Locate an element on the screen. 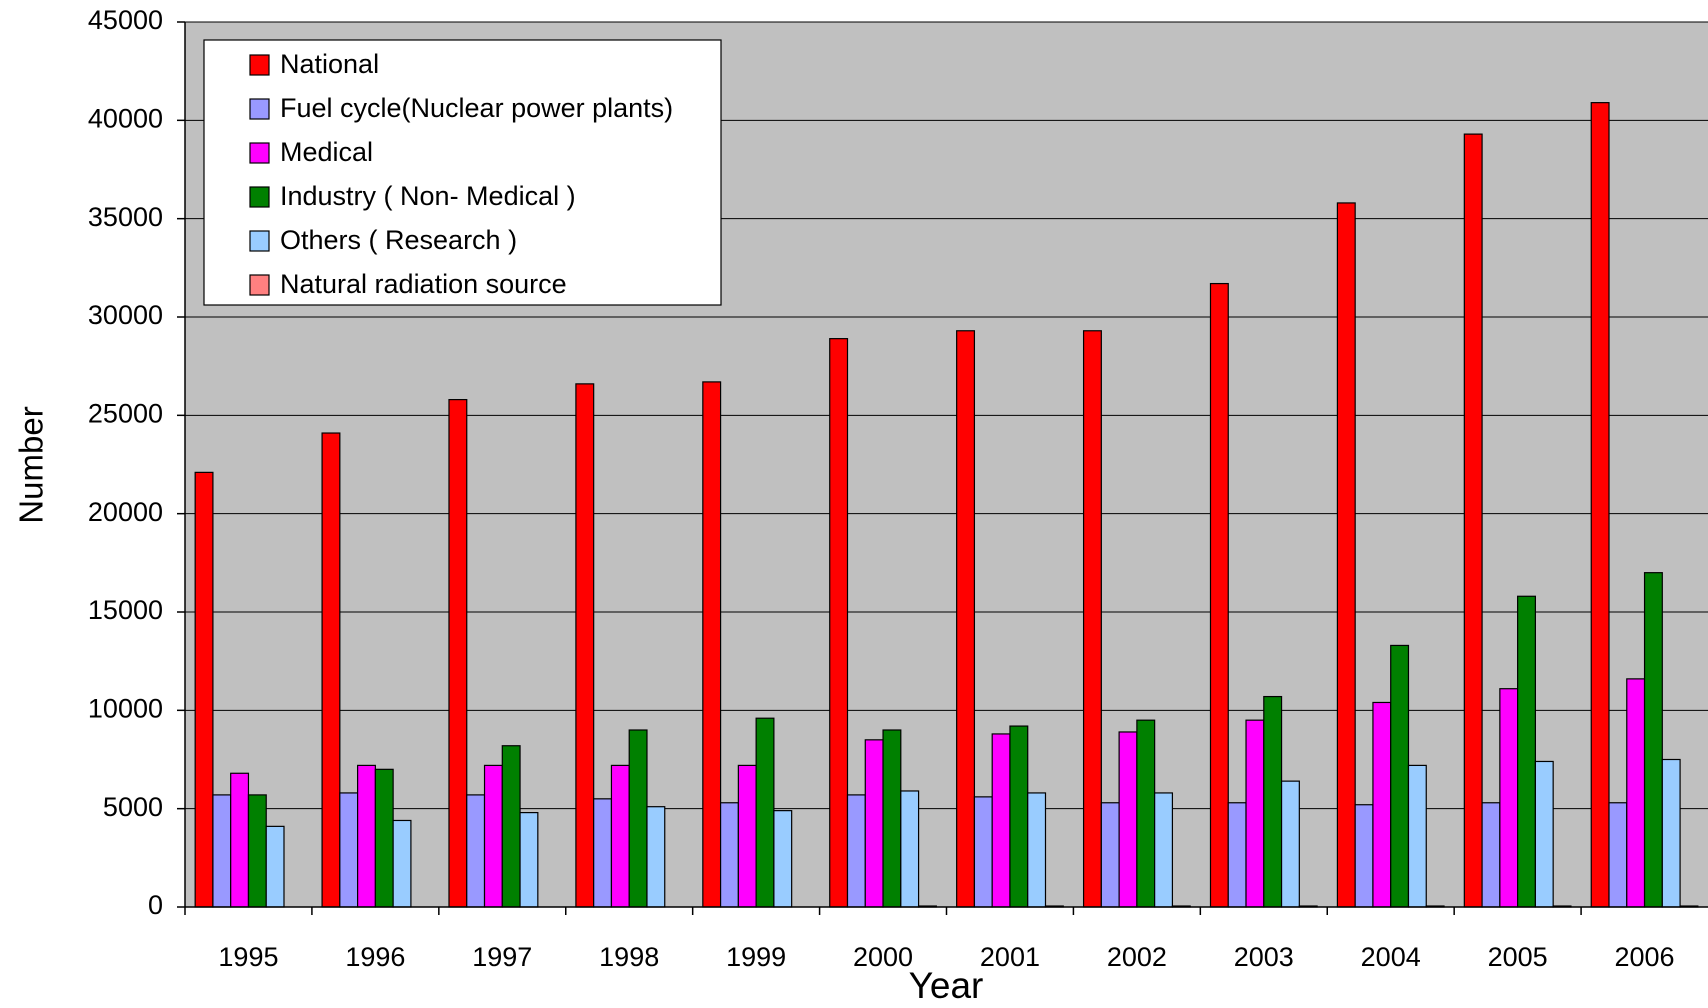 The width and height of the screenshot is (1708, 1008). x-tick-label: 2001 is located at coordinates (1010, 957).